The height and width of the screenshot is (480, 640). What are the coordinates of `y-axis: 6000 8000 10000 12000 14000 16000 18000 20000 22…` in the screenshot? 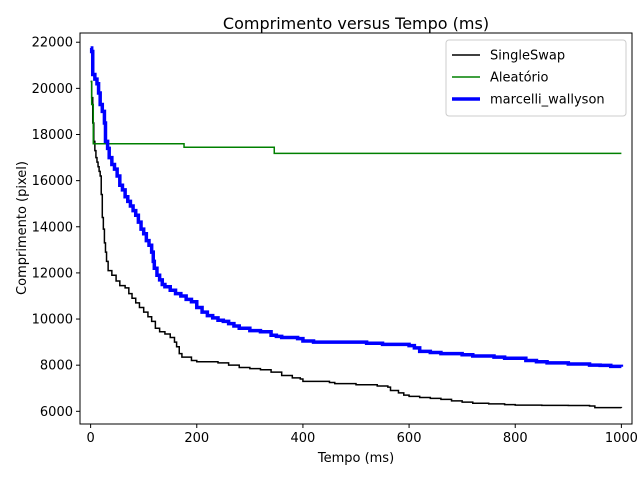 It's located at (56, 228).